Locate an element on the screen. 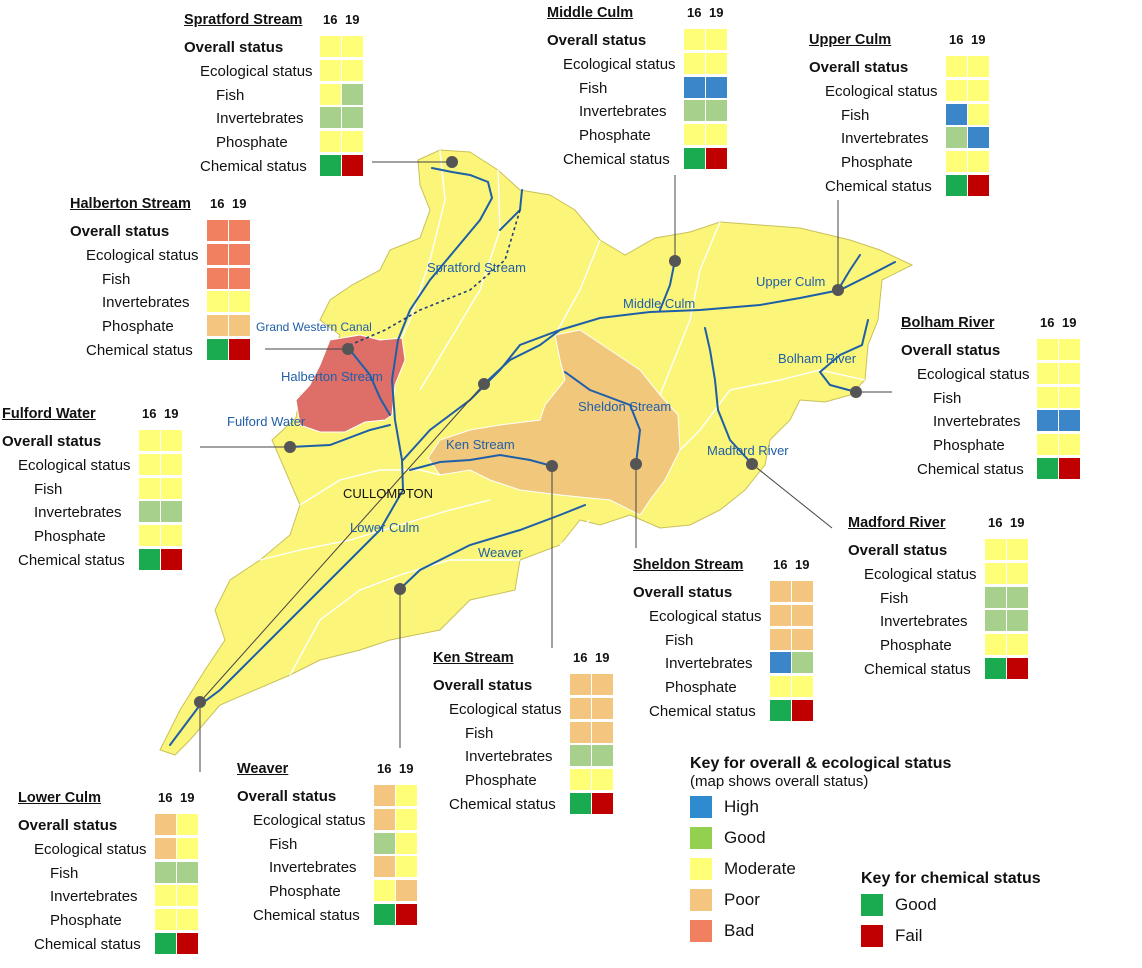 The height and width of the screenshot is (968, 1142). key-overall-item: Poor is located at coordinates (770, 901).